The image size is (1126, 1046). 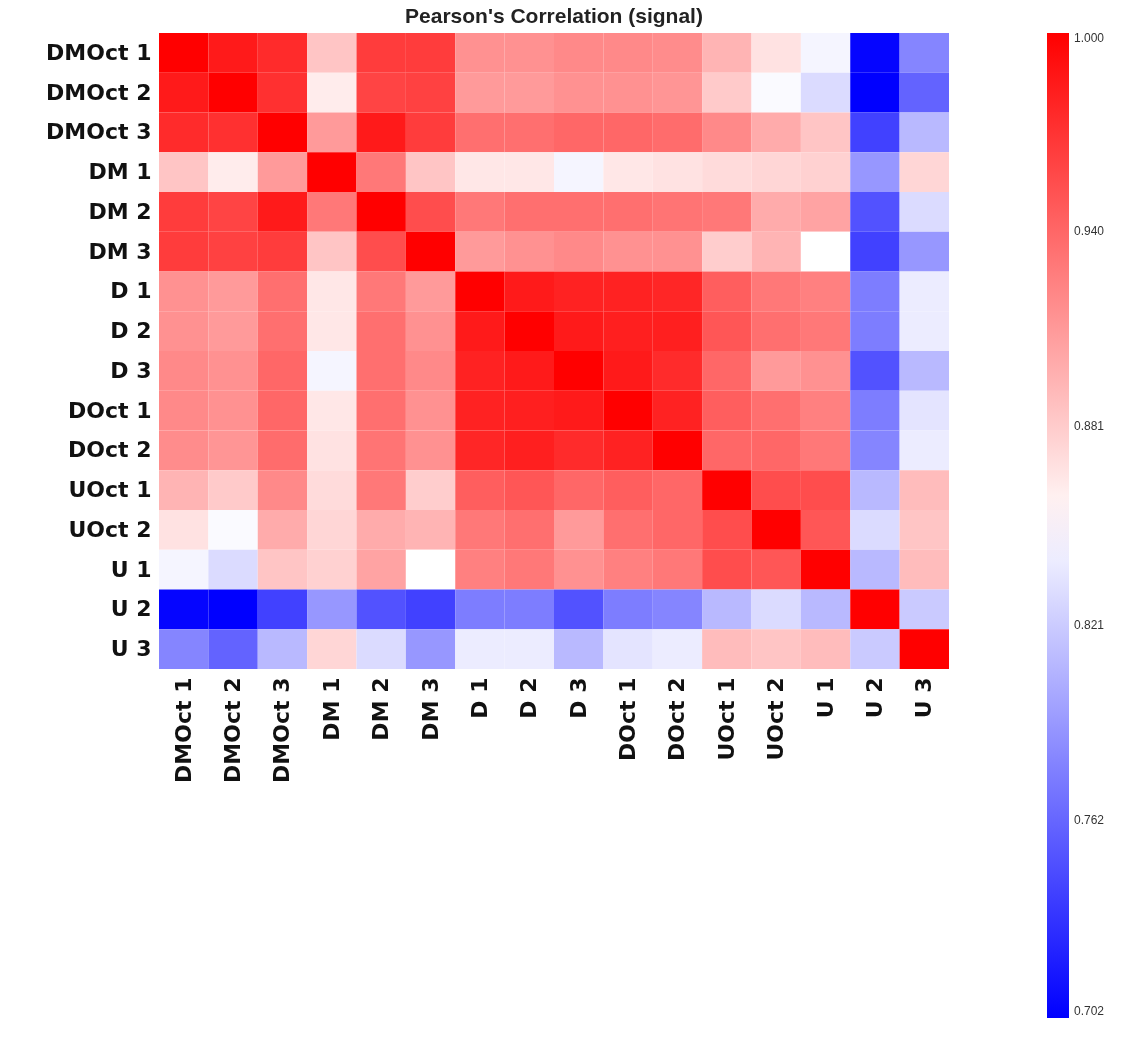 I want to click on color-bar-label: 0.881, so click(x=1089, y=426).